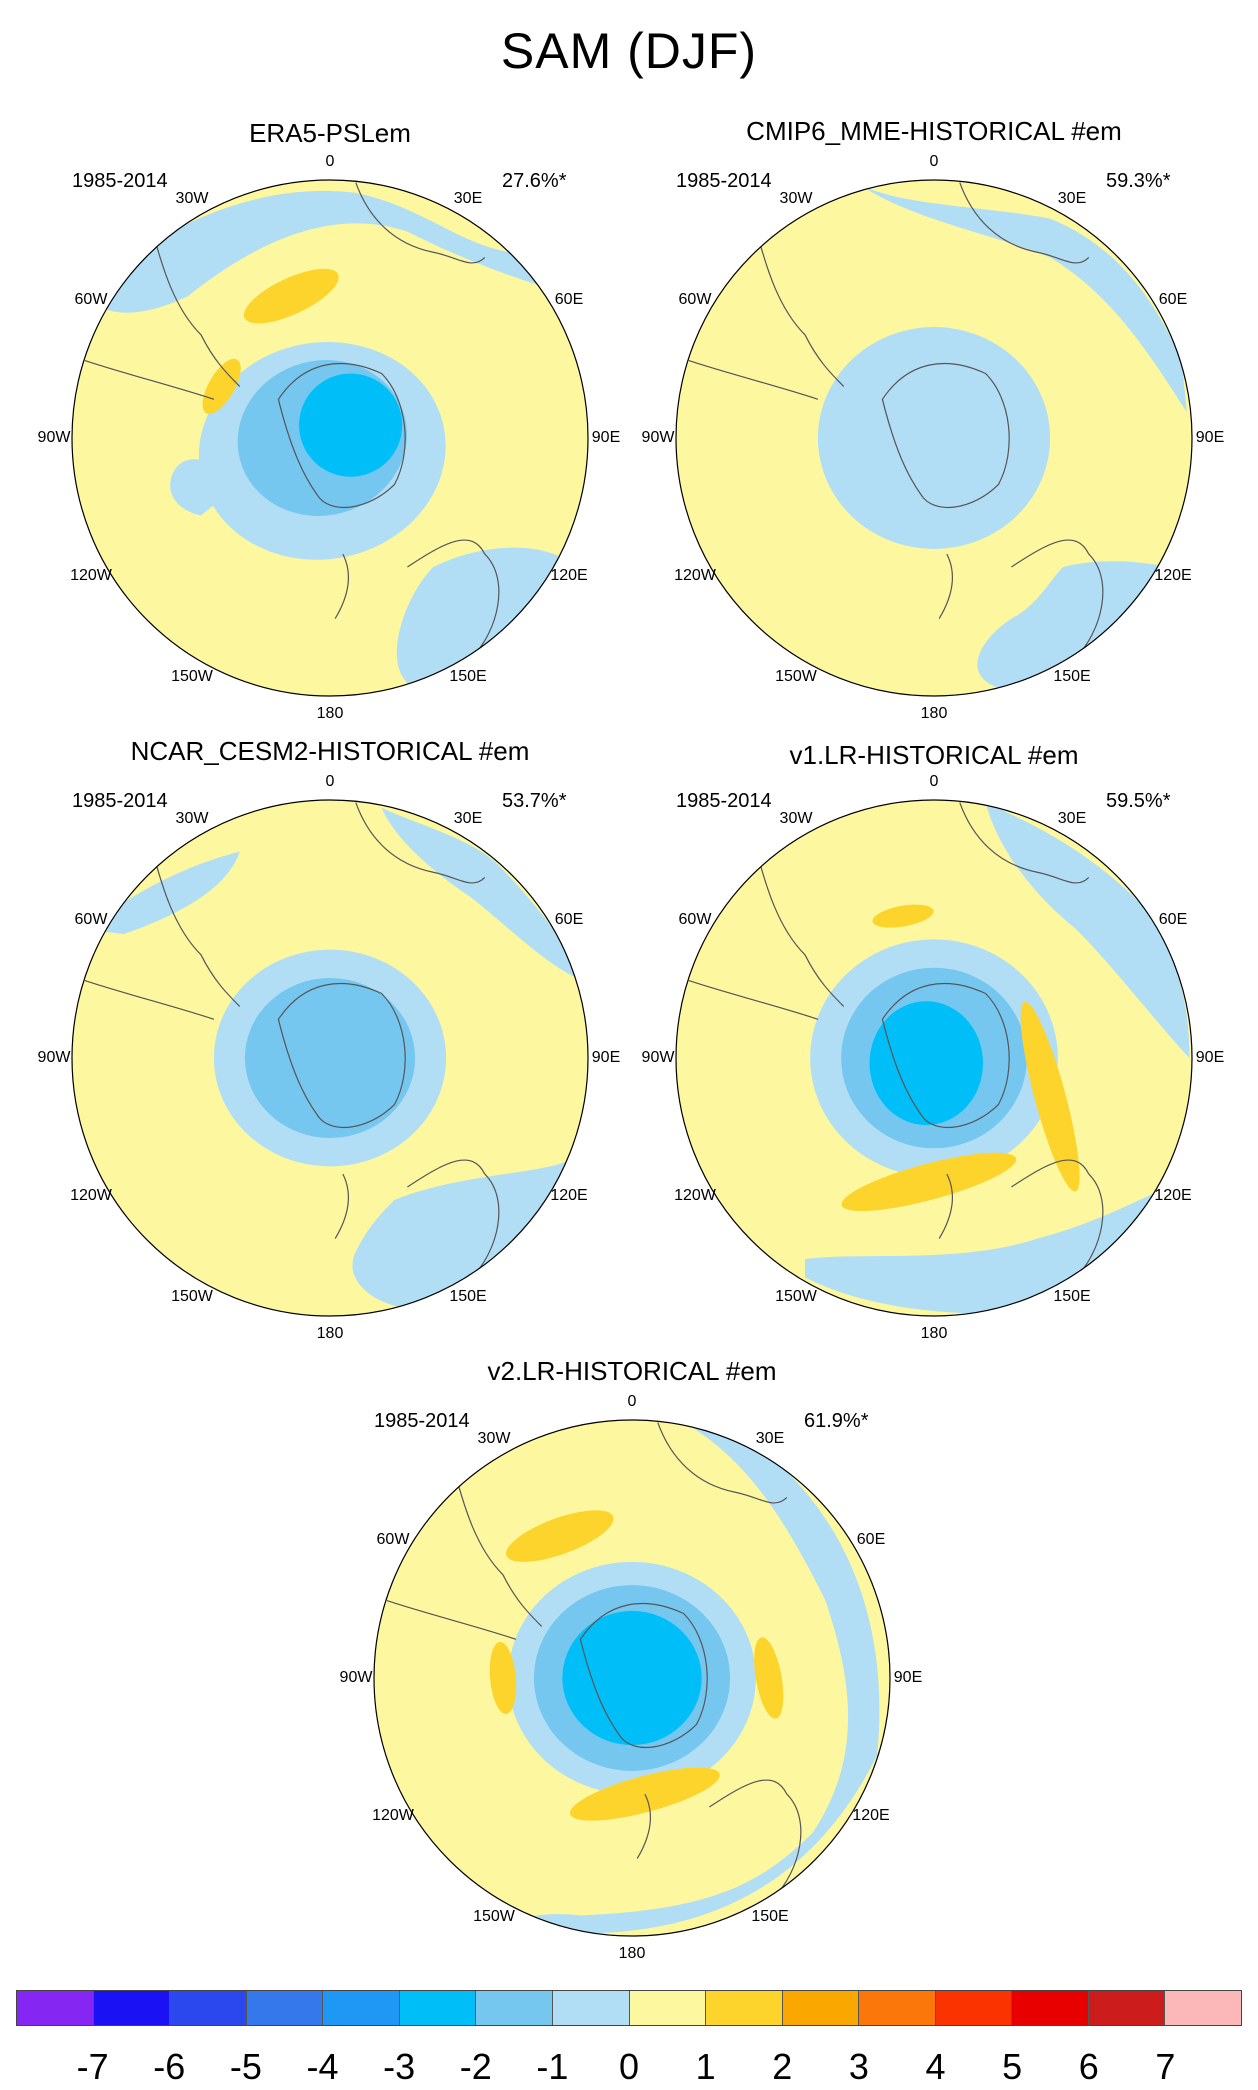 The height and width of the screenshot is (2090, 1258). Describe the element at coordinates (1138, 801) in the screenshot. I see `explained-variance-label: 59.5%*` at that location.